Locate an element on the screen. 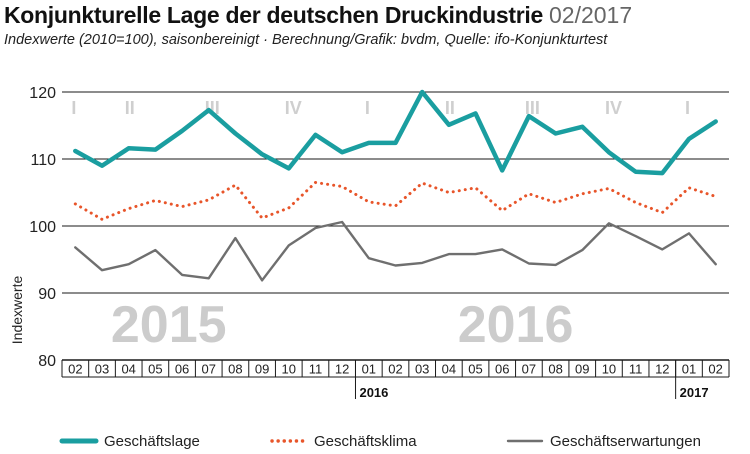 The height and width of the screenshot is (454, 750). legend-label: Geschäftsklima is located at coordinates (365, 441).